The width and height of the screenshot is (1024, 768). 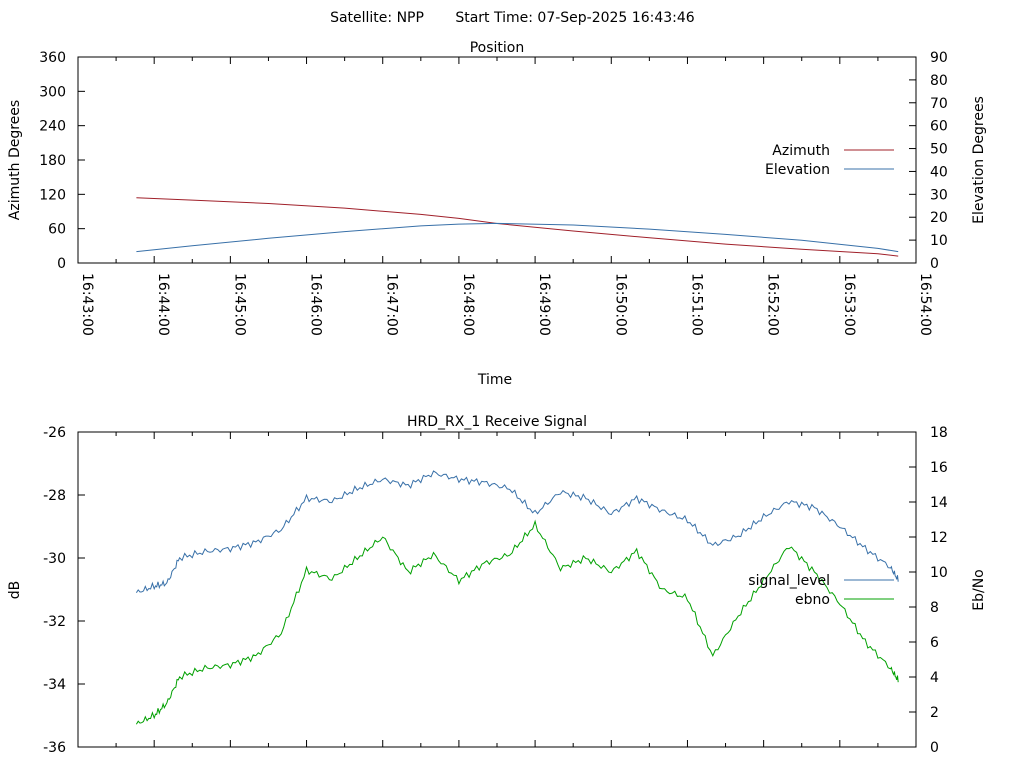 What do you see at coordinates (15, 160) in the screenshot?
I see `azimuth-axis-label: Azimuth Degrees` at bounding box center [15, 160].